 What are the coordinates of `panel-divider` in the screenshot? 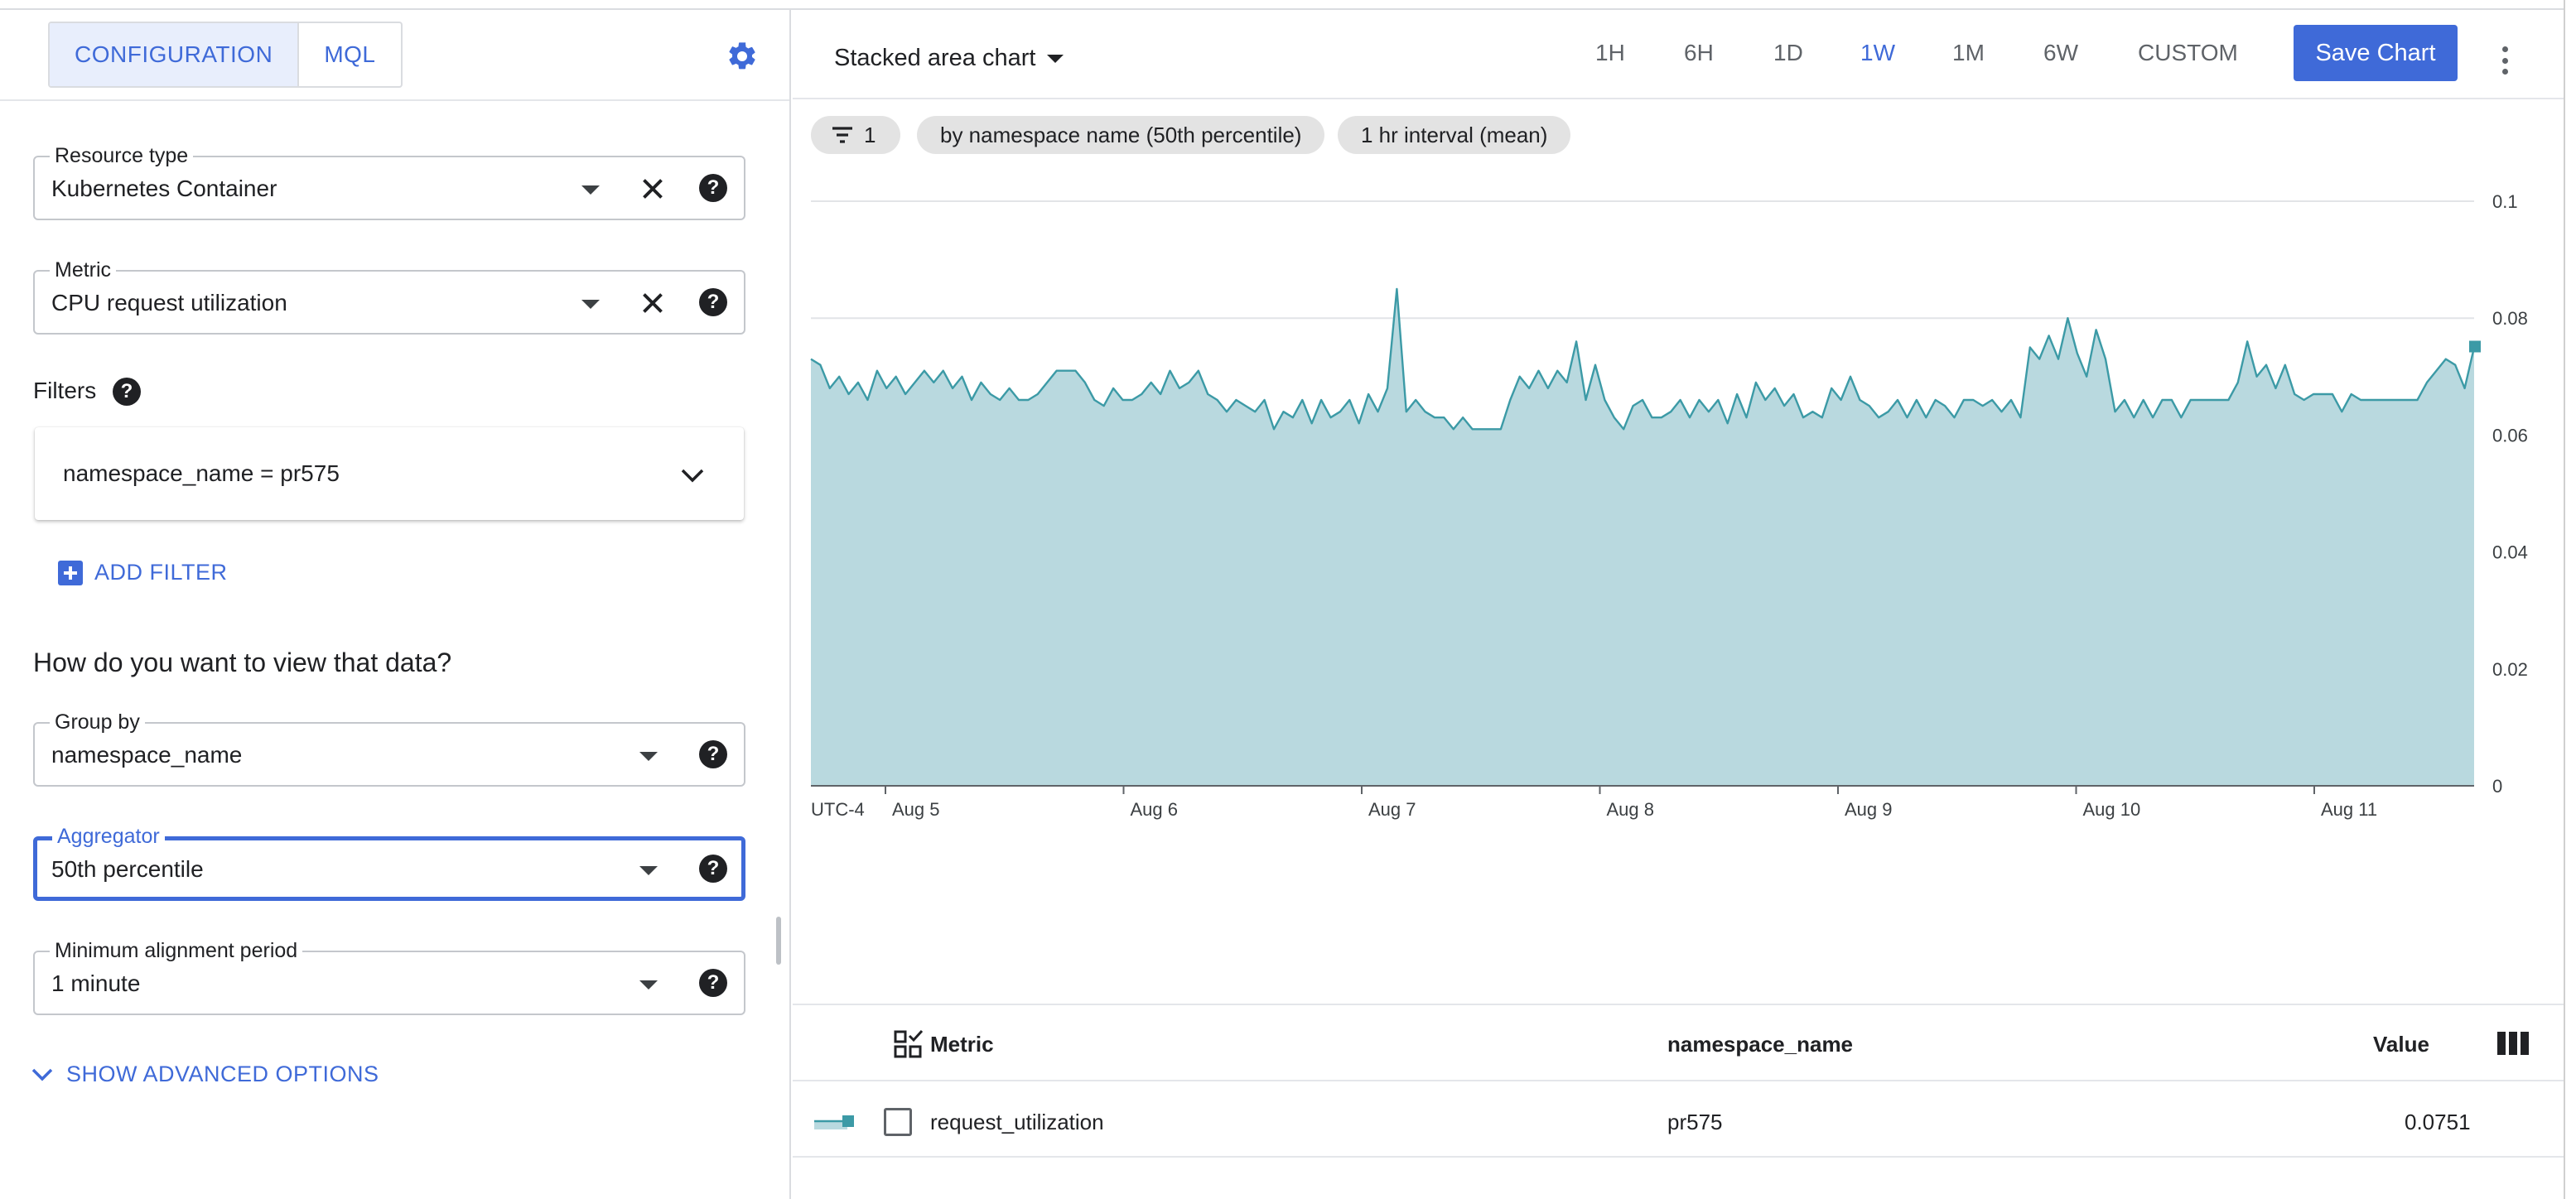 It's located at (395, 100).